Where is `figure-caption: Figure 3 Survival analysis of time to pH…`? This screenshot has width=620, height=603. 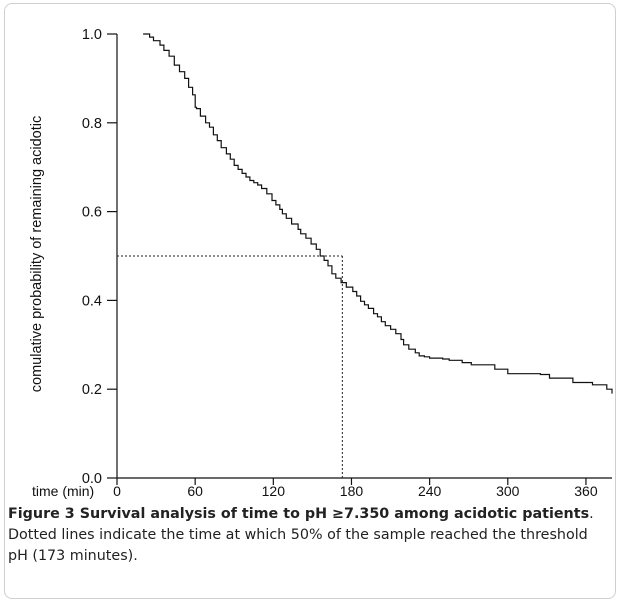 figure-caption: Figure 3 Survival analysis of time to pH… is located at coordinates (310, 535).